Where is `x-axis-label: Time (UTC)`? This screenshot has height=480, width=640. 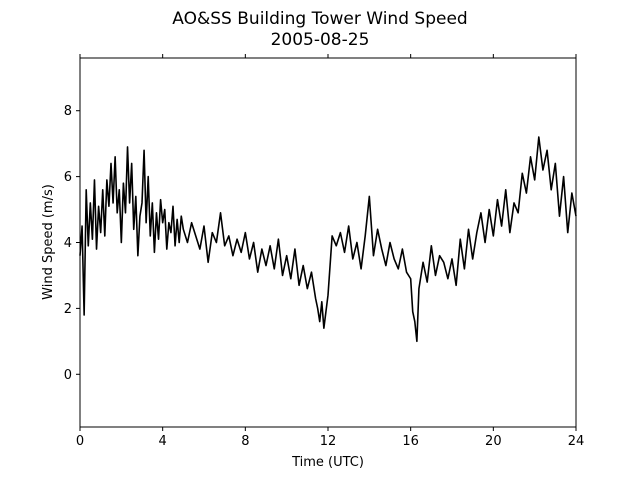
x-axis-label: Time (UTC) is located at coordinates (327, 462).